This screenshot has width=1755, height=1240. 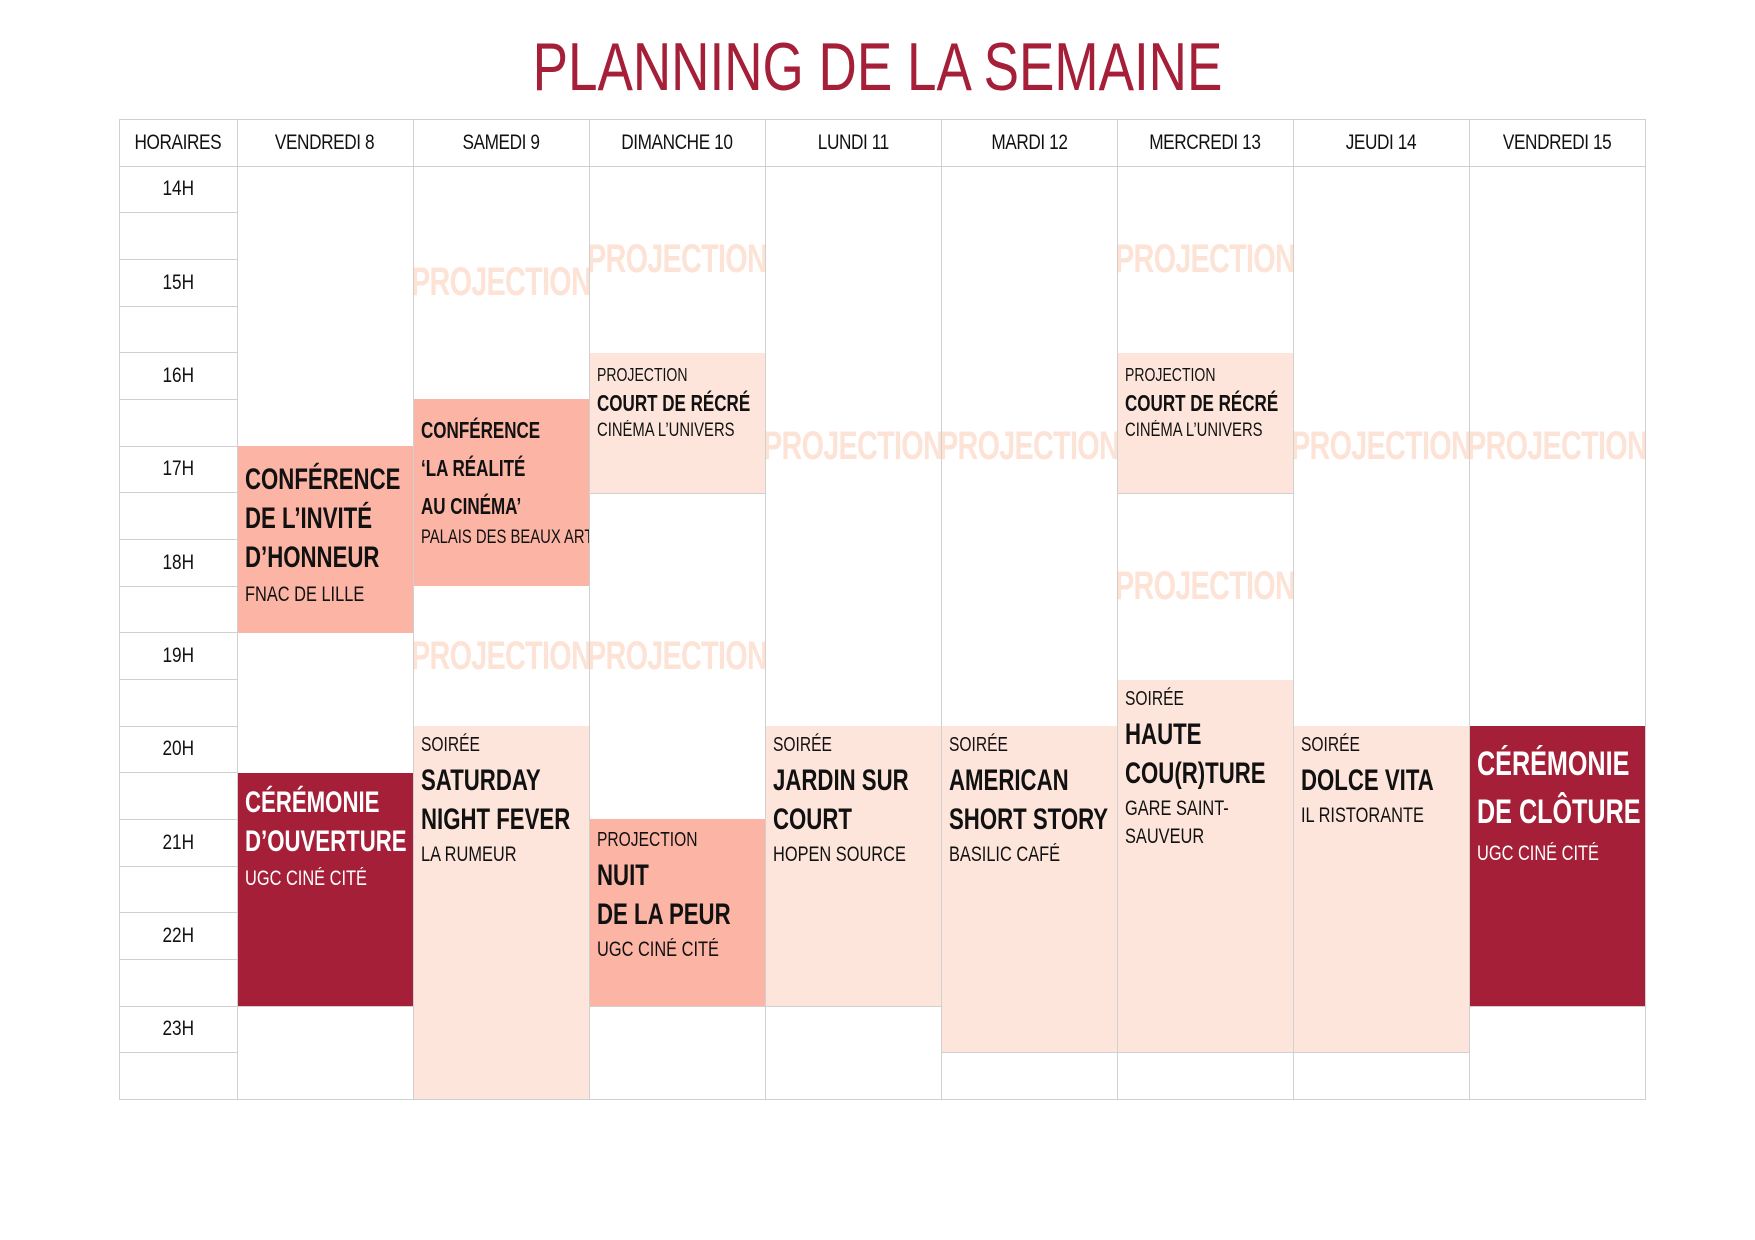 I want to click on column-header-day: LUNDI 11, so click(x=853, y=142).